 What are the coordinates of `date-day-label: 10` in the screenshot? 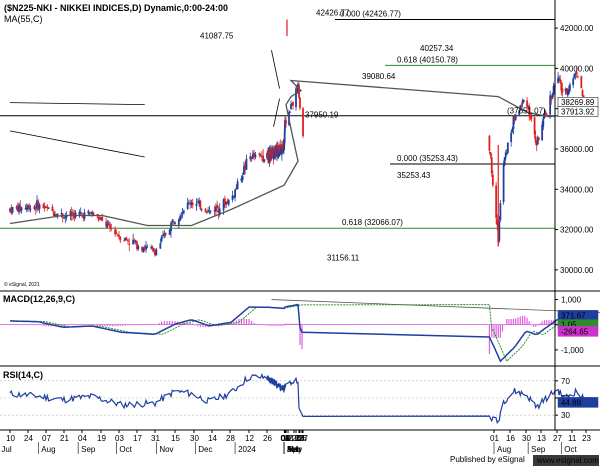 It's located at (10, 438).